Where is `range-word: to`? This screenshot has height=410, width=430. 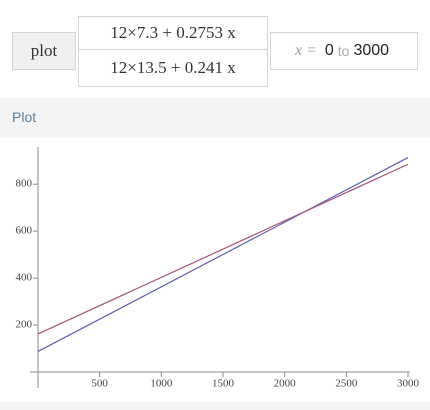 range-word: to is located at coordinates (343, 51).